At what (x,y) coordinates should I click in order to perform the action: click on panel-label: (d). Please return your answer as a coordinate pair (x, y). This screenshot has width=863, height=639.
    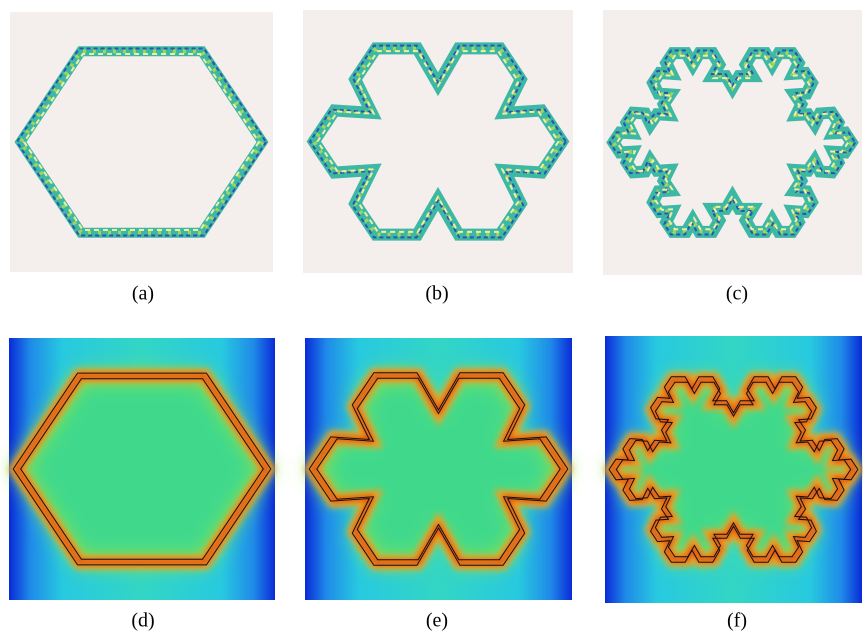
    Looking at the image, I should click on (142, 621).